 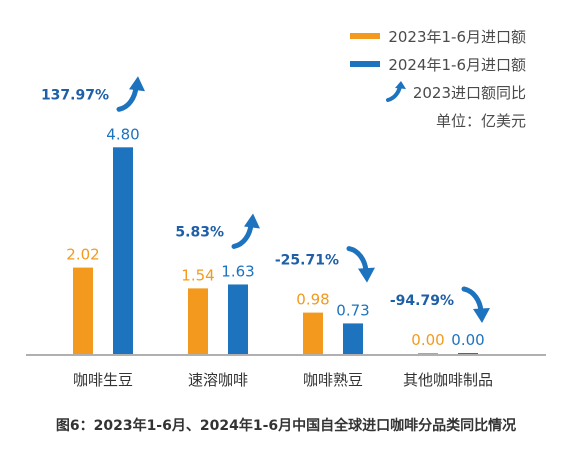 I want to click on legend-label-2023: 2023年1-6月进口额, so click(x=457, y=36).